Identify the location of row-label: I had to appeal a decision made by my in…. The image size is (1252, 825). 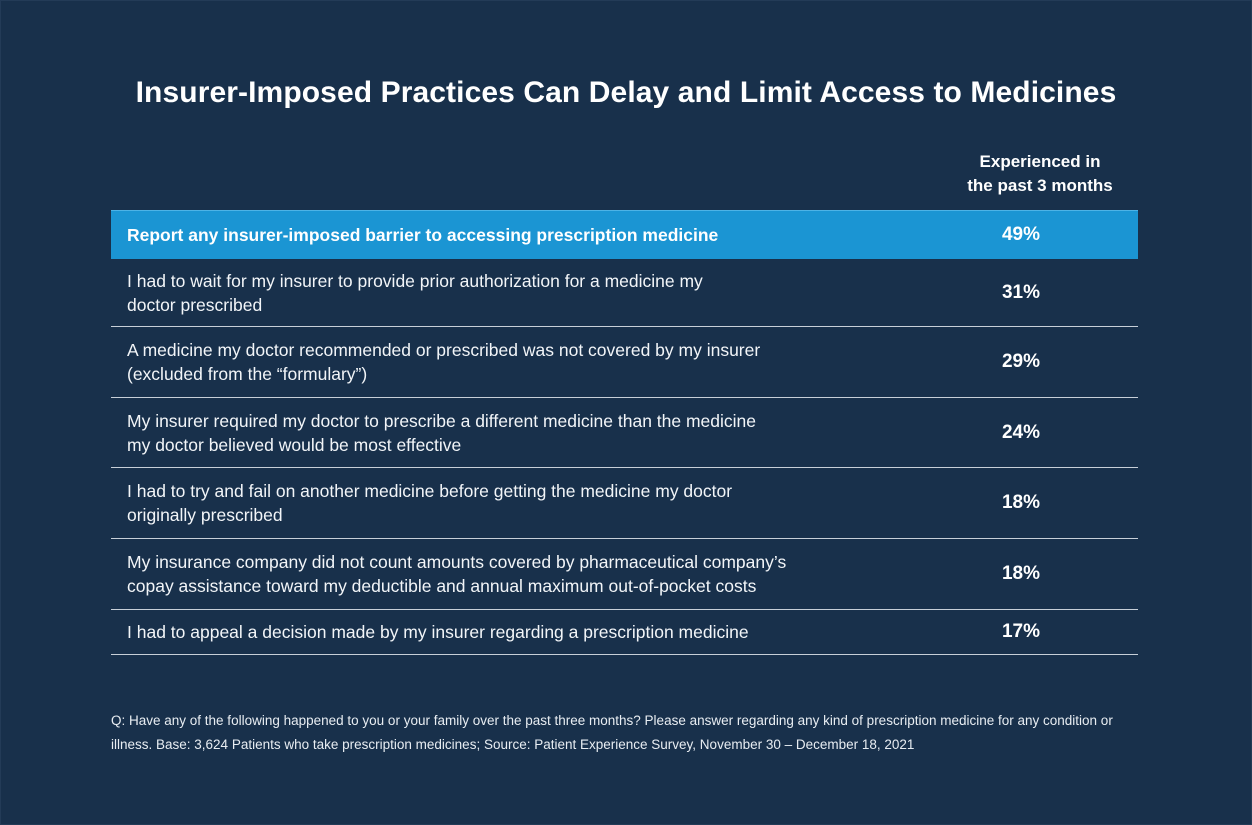
(438, 632).